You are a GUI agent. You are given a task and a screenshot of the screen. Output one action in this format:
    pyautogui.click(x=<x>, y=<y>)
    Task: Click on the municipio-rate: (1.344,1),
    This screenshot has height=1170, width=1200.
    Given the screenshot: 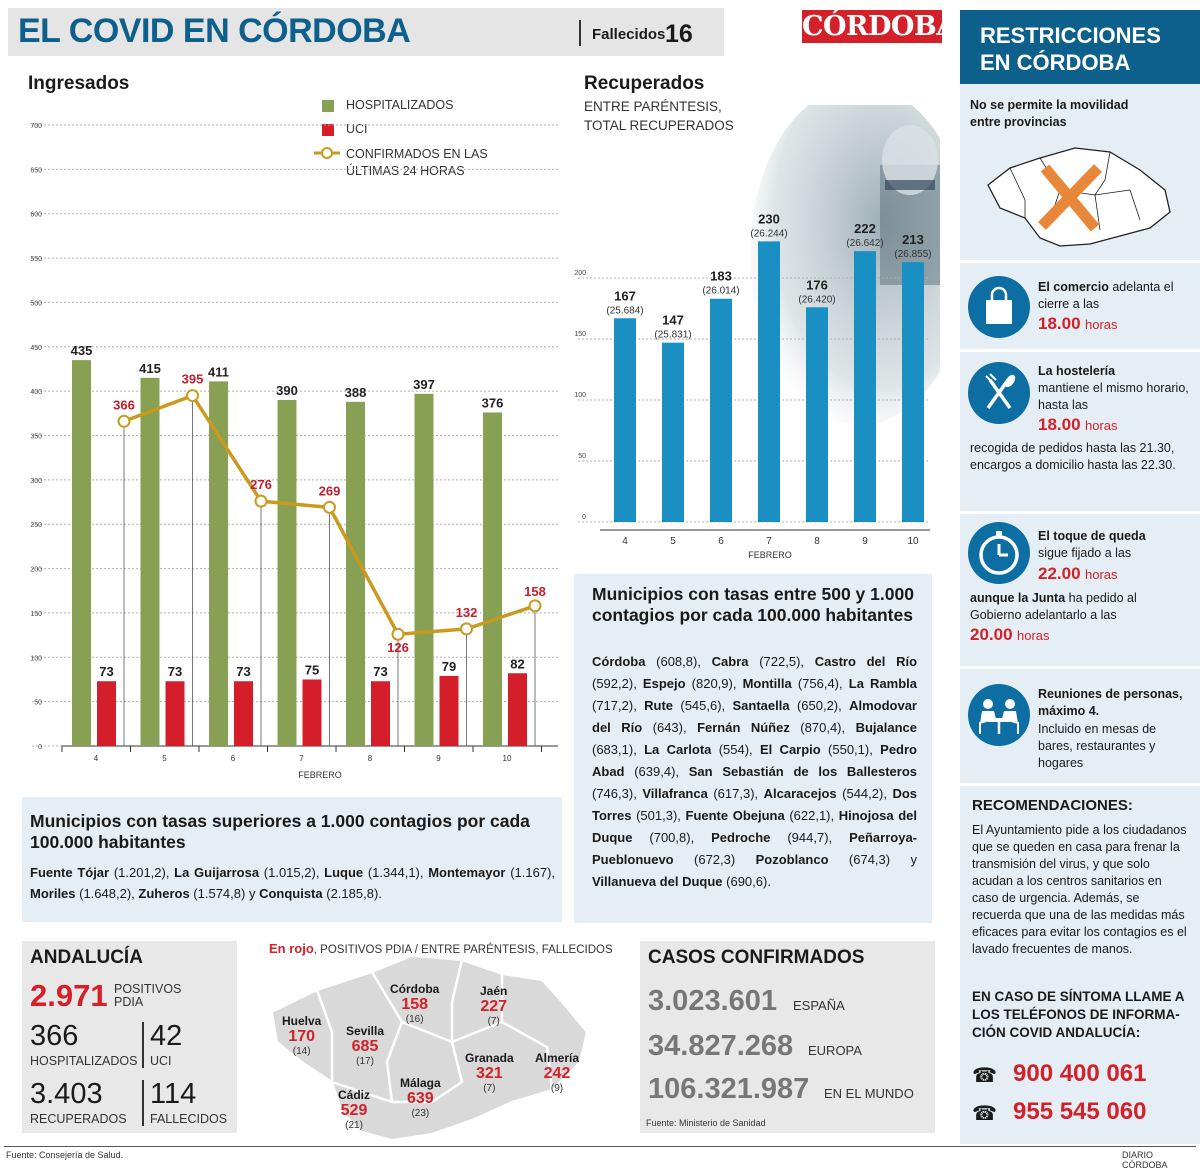 What is the action you would take?
    pyautogui.click(x=396, y=872)
    